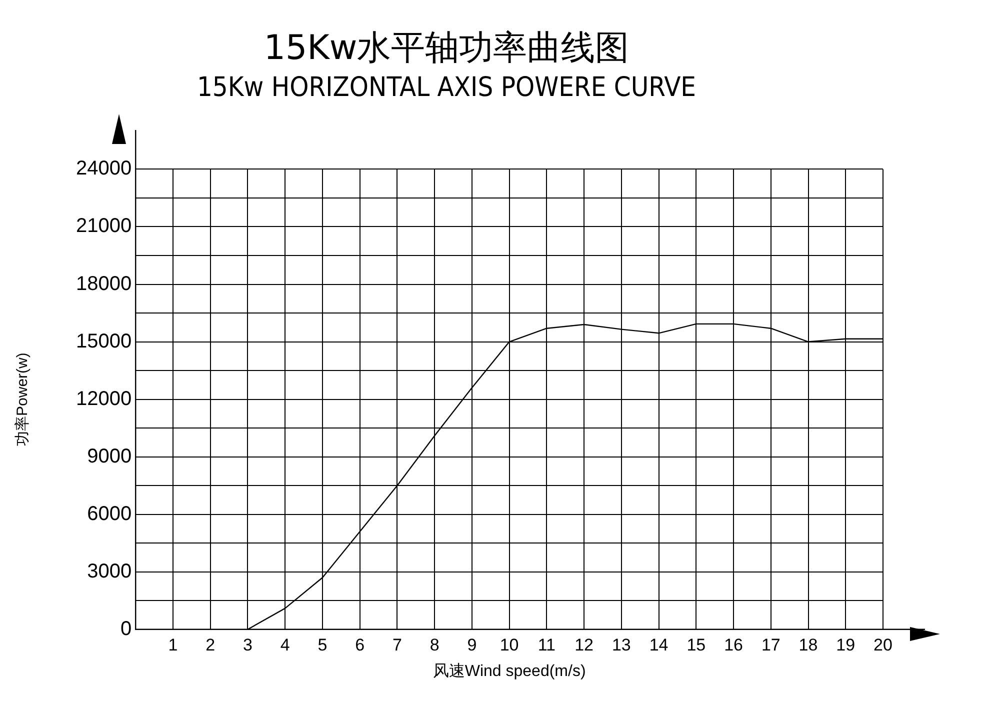 Image resolution: width=989 pixels, height=705 pixels. I want to click on x-axis-title: 风速Wind speed(m/s), so click(509, 671).